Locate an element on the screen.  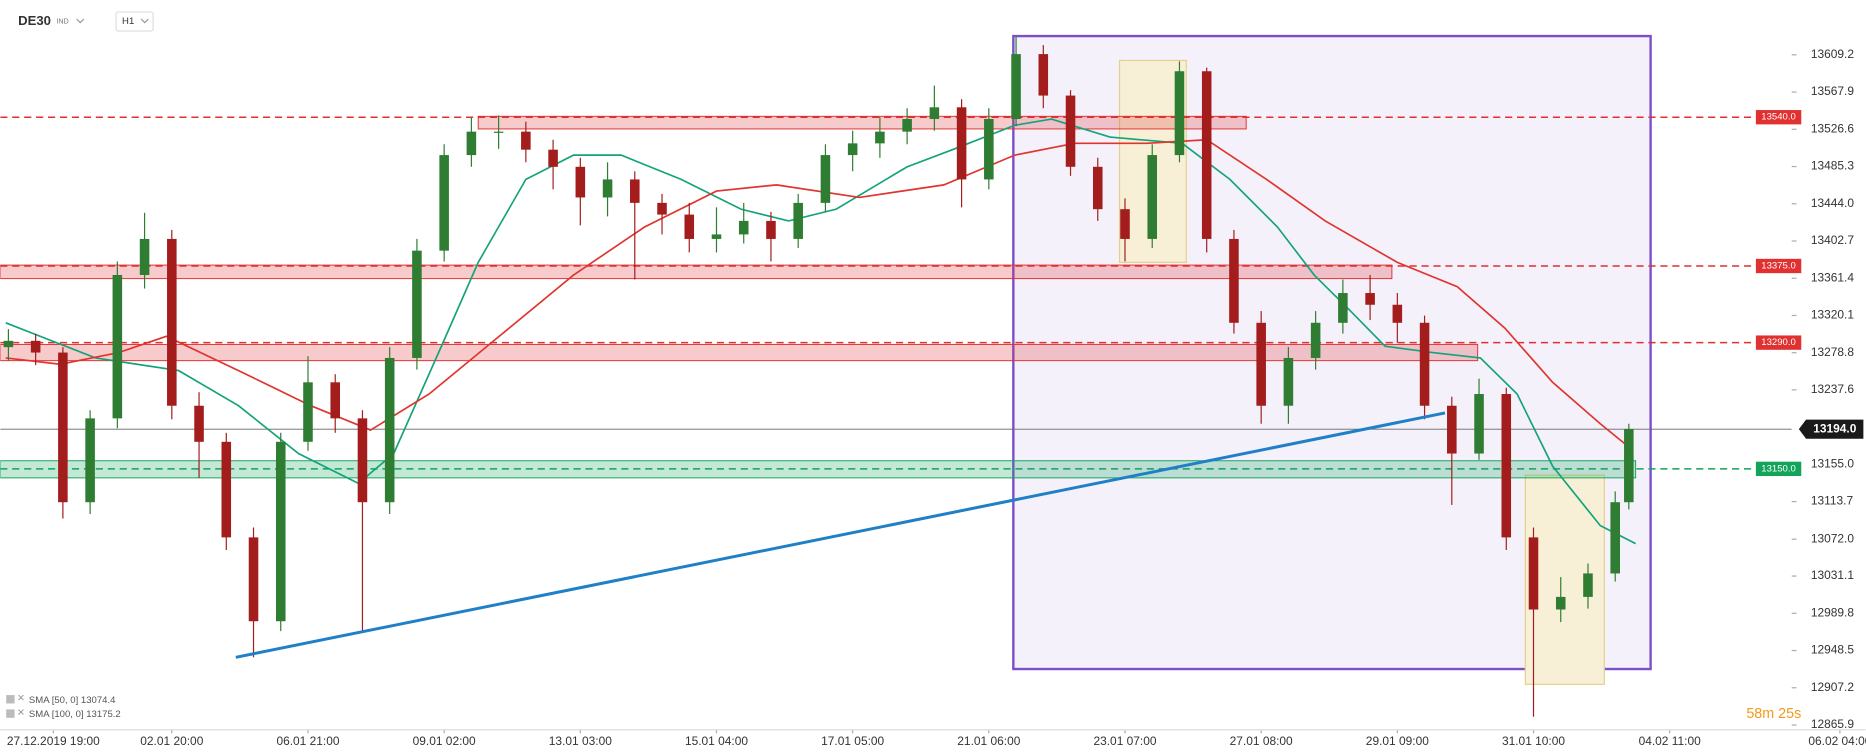
x-tick-label: 04.02 11:00 is located at coordinates (1670, 741).